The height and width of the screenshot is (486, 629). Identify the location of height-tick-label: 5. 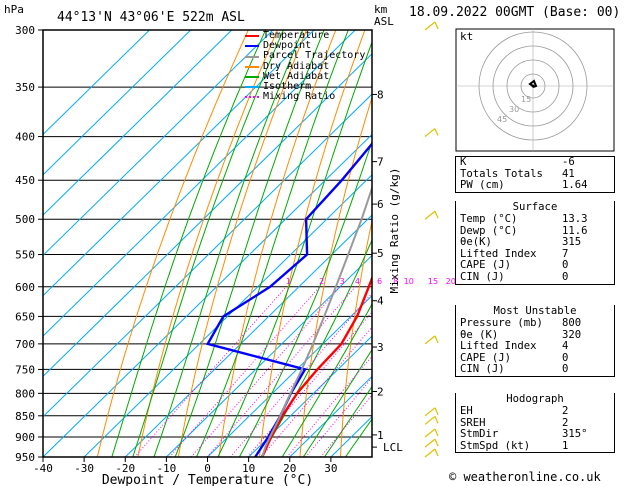
(380, 253).